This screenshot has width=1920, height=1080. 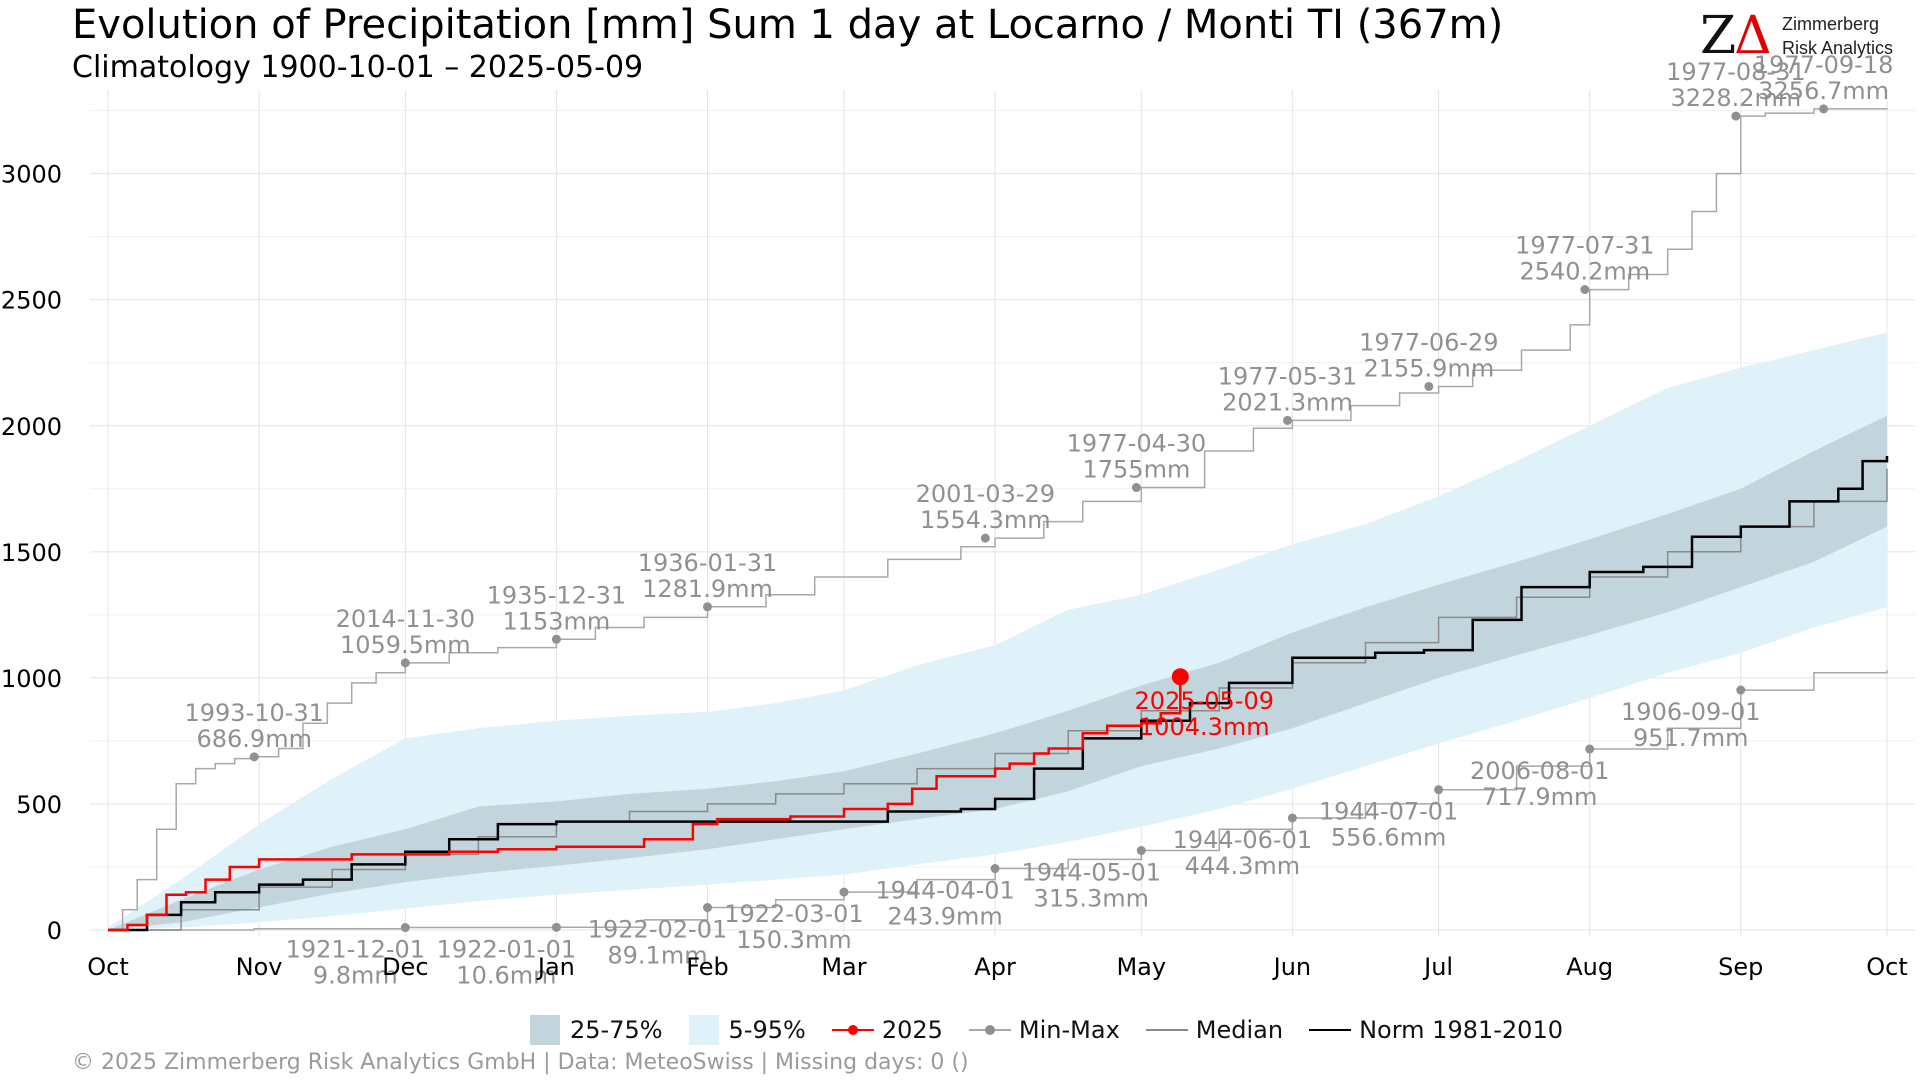 What do you see at coordinates (1823, 91) in the screenshot?
I see `annotation-value-max-10: 3256.7mm` at bounding box center [1823, 91].